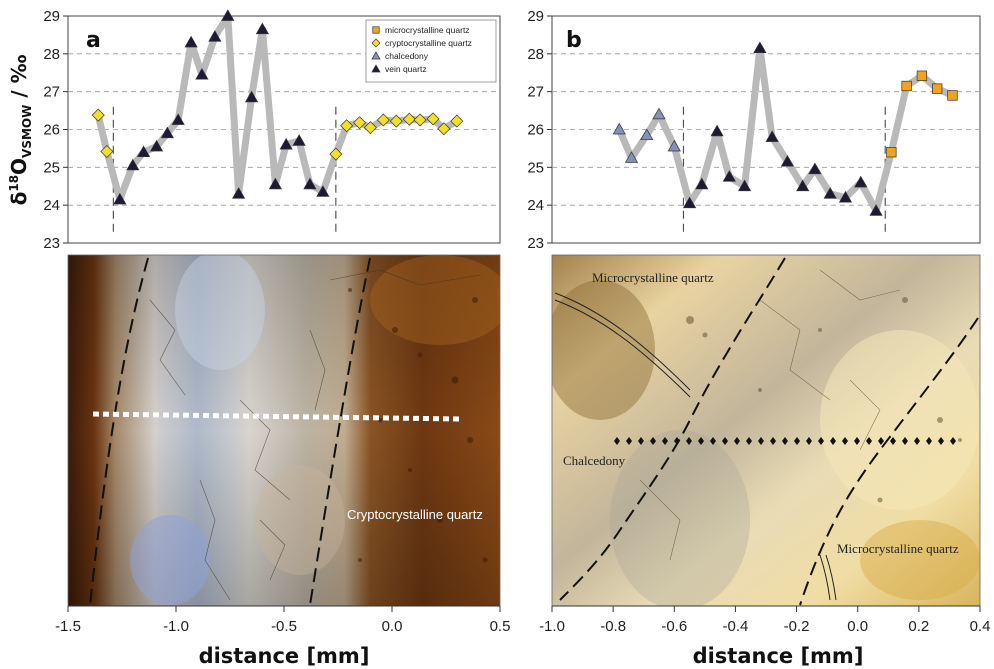 This screenshot has width=994, height=669. What do you see at coordinates (500, 626) in the screenshot?
I see `x-tick-label: 0.5` at bounding box center [500, 626].